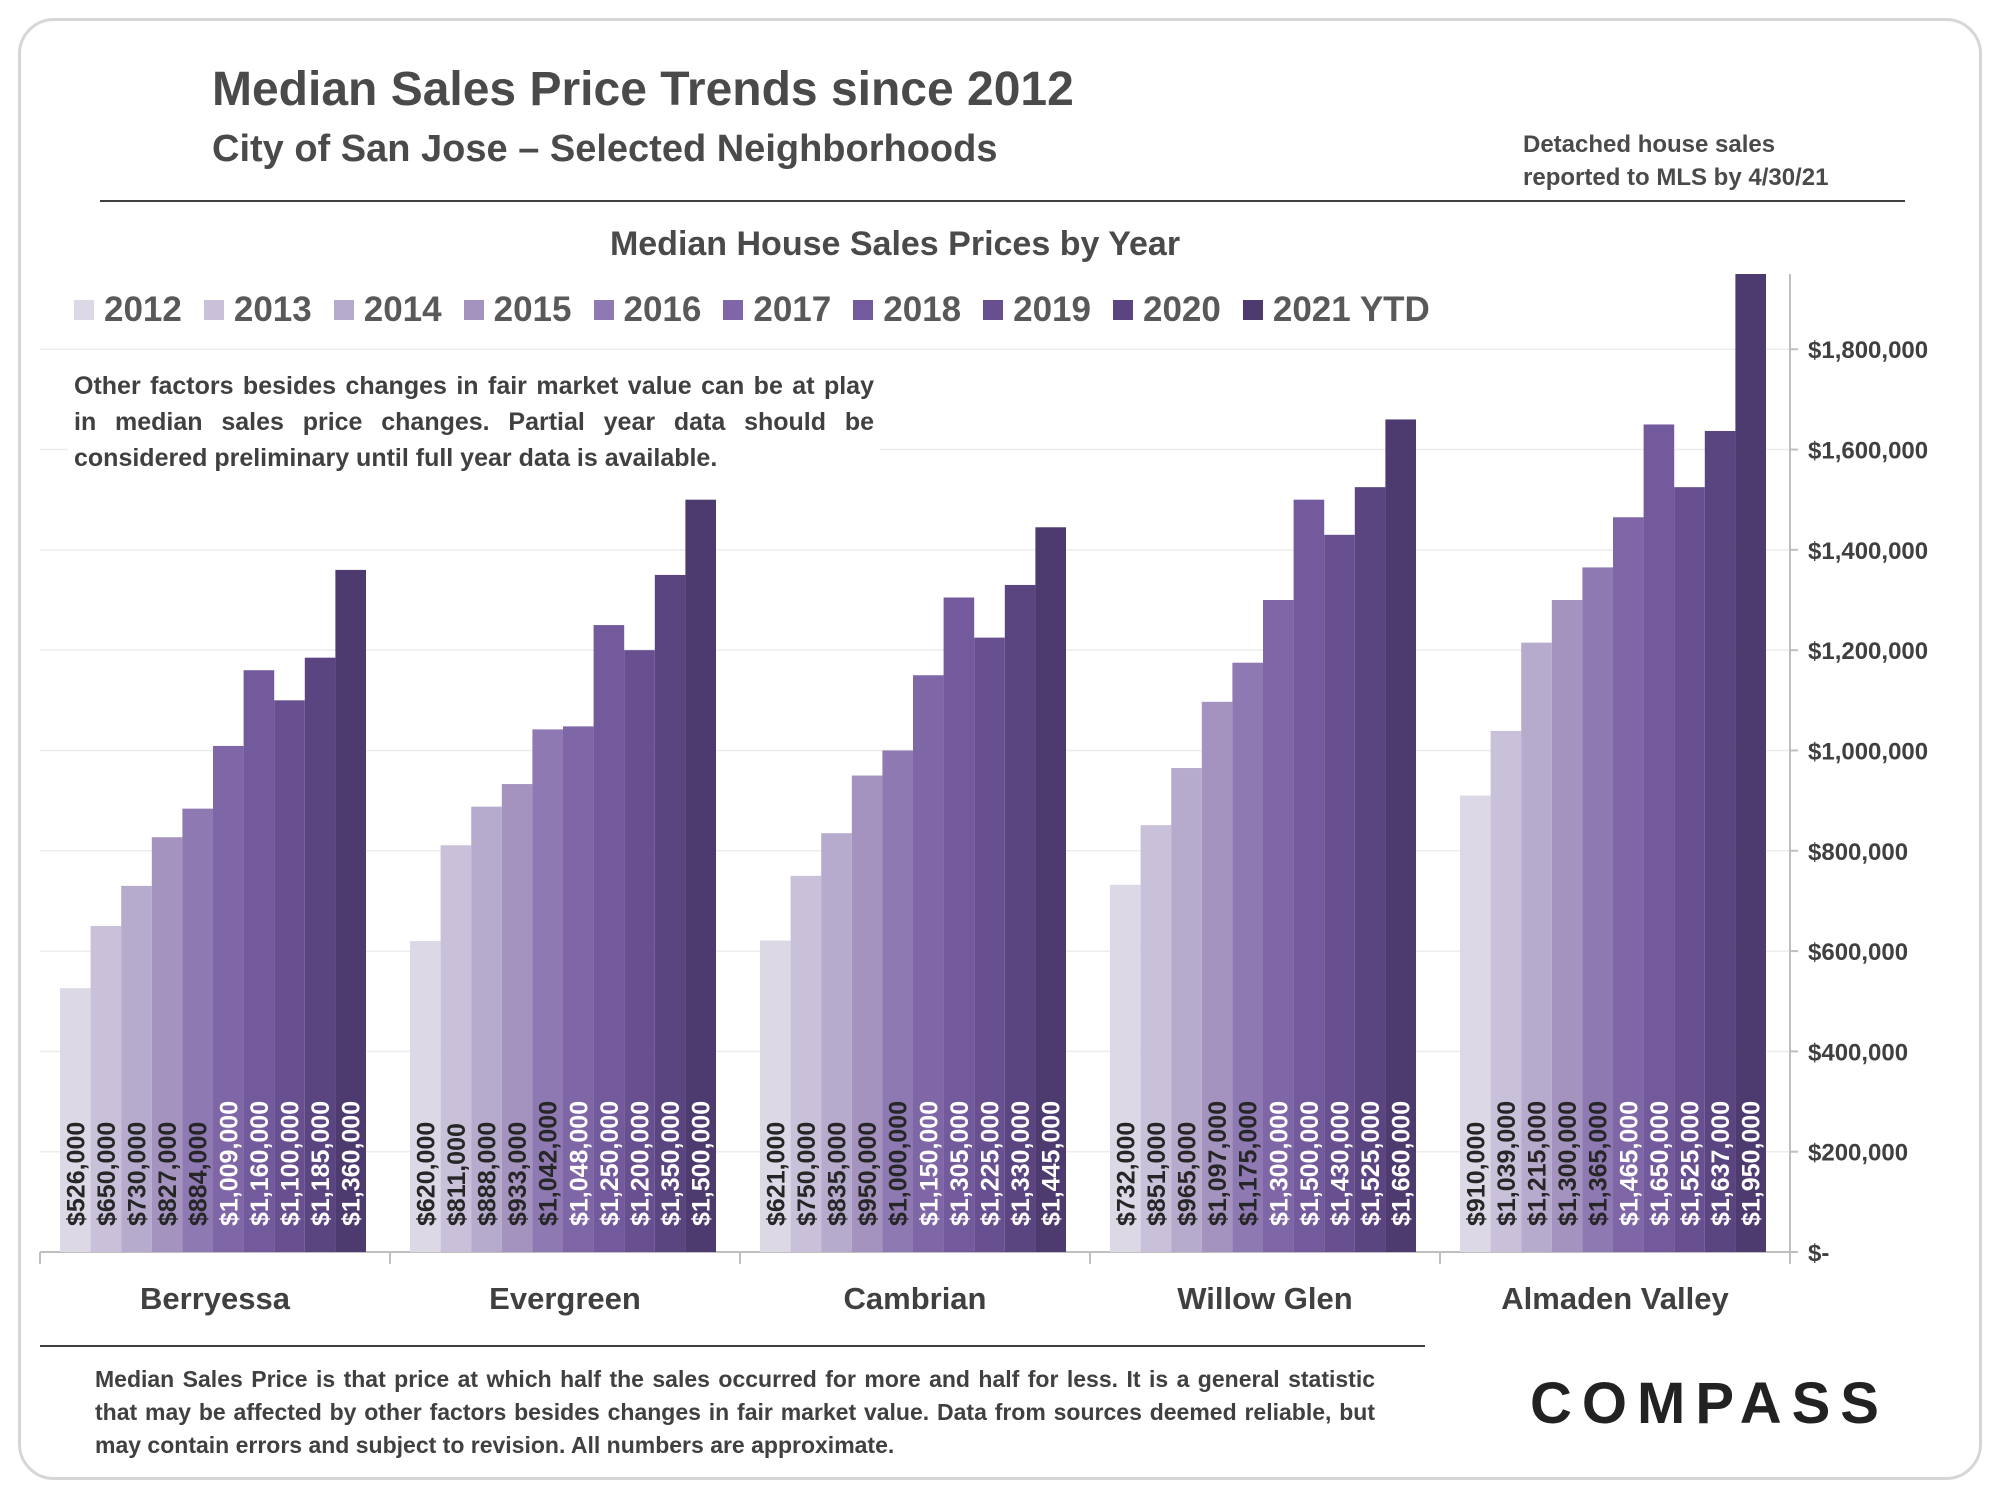  What do you see at coordinates (426, 1174) in the screenshot?
I see `data-label: $620,000` at bounding box center [426, 1174].